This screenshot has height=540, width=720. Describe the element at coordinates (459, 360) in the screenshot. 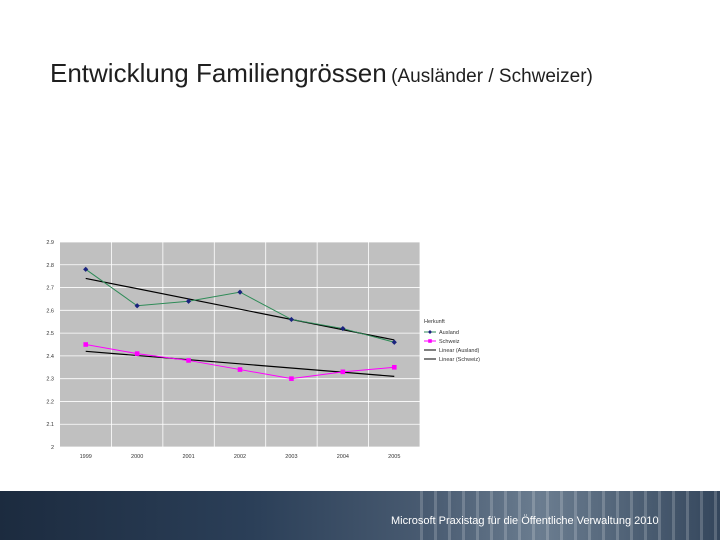

I see `legend-label: Linear (Schweiz)` at that location.